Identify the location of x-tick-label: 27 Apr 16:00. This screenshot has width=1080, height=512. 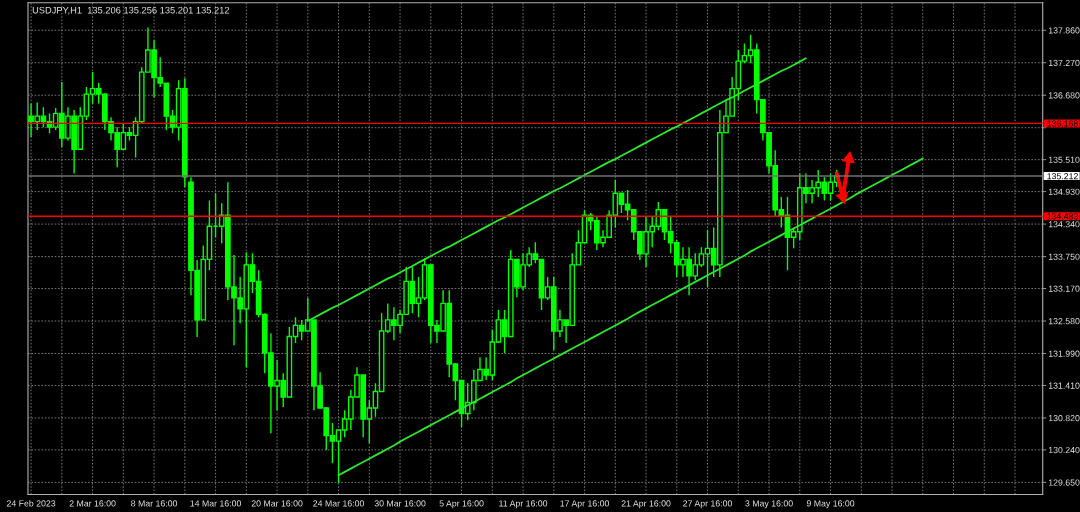
(708, 504).